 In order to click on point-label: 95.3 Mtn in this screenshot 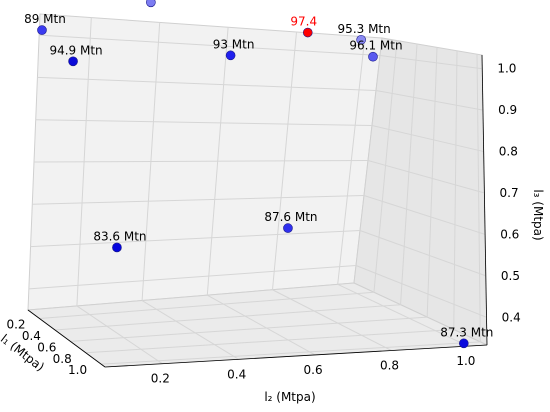, I will do `click(364, 29)`.